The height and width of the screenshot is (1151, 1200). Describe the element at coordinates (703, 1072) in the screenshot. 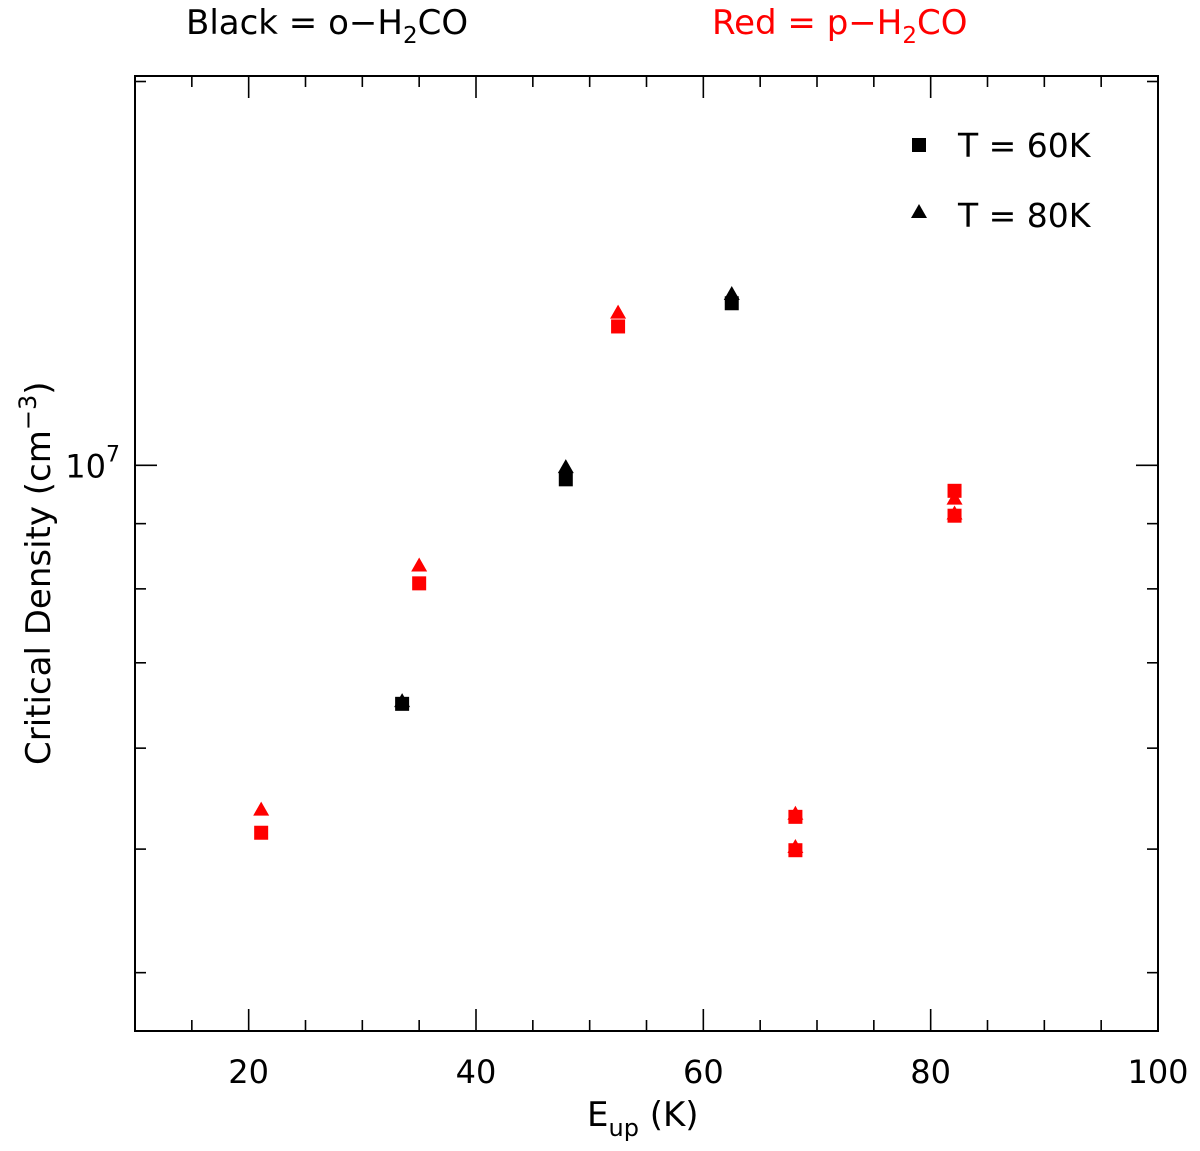

I see `x-tick-label: 60` at that location.